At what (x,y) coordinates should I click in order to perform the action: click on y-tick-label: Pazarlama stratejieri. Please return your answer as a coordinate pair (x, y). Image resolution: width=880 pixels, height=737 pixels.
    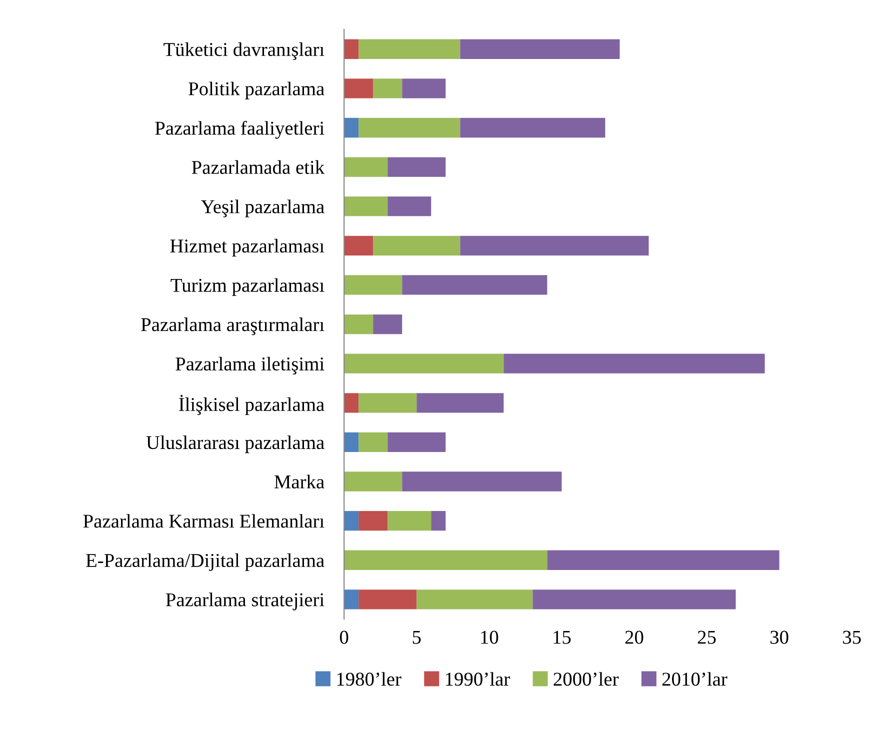
    Looking at the image, I should click on (245, 601).